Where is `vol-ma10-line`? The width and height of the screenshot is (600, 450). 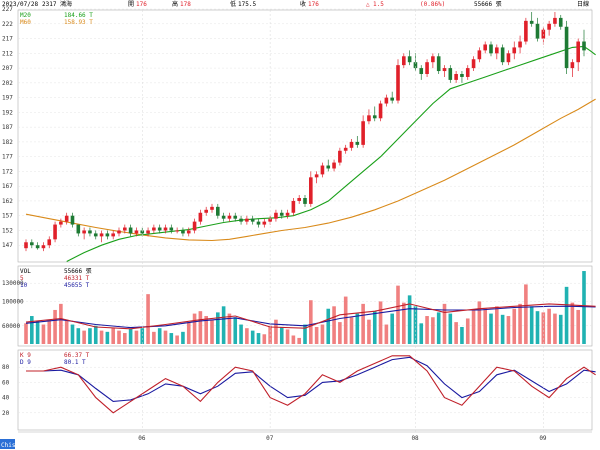
vol-ma10-line is located at coordinates (310, 317).